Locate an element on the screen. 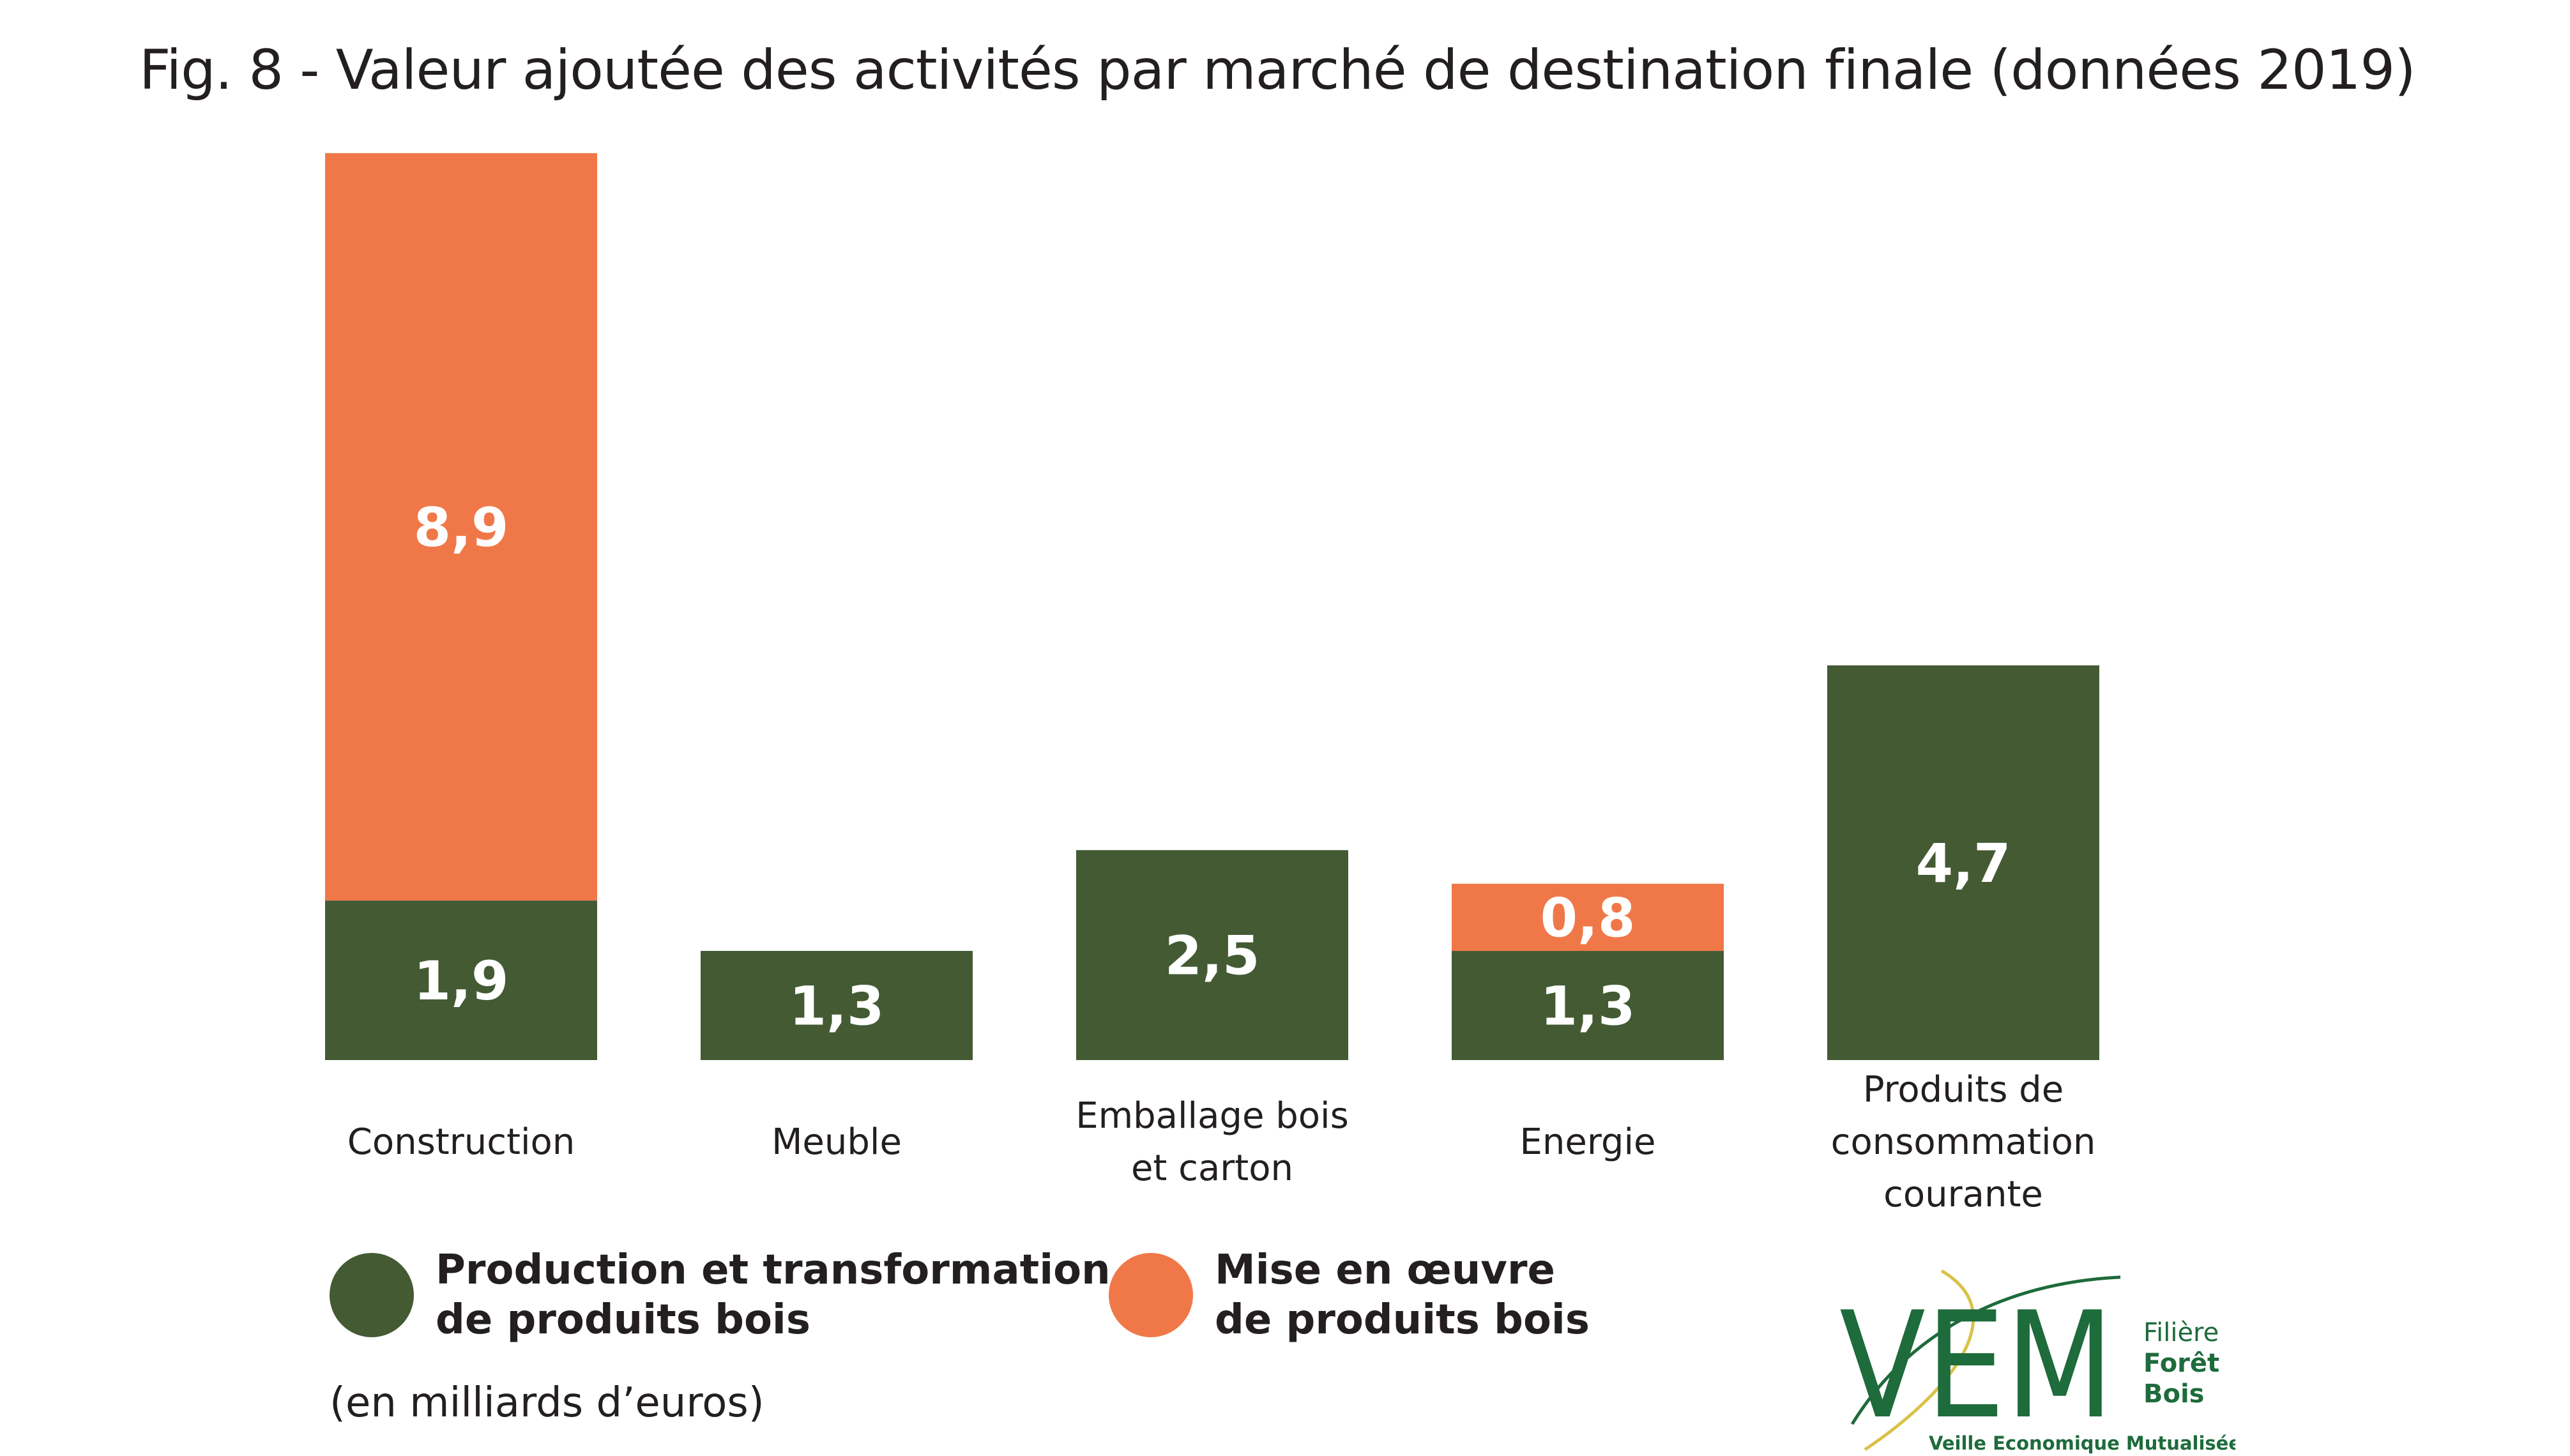  unit-note: (en milliards d’euros) is located at coordinates (547, 1403).